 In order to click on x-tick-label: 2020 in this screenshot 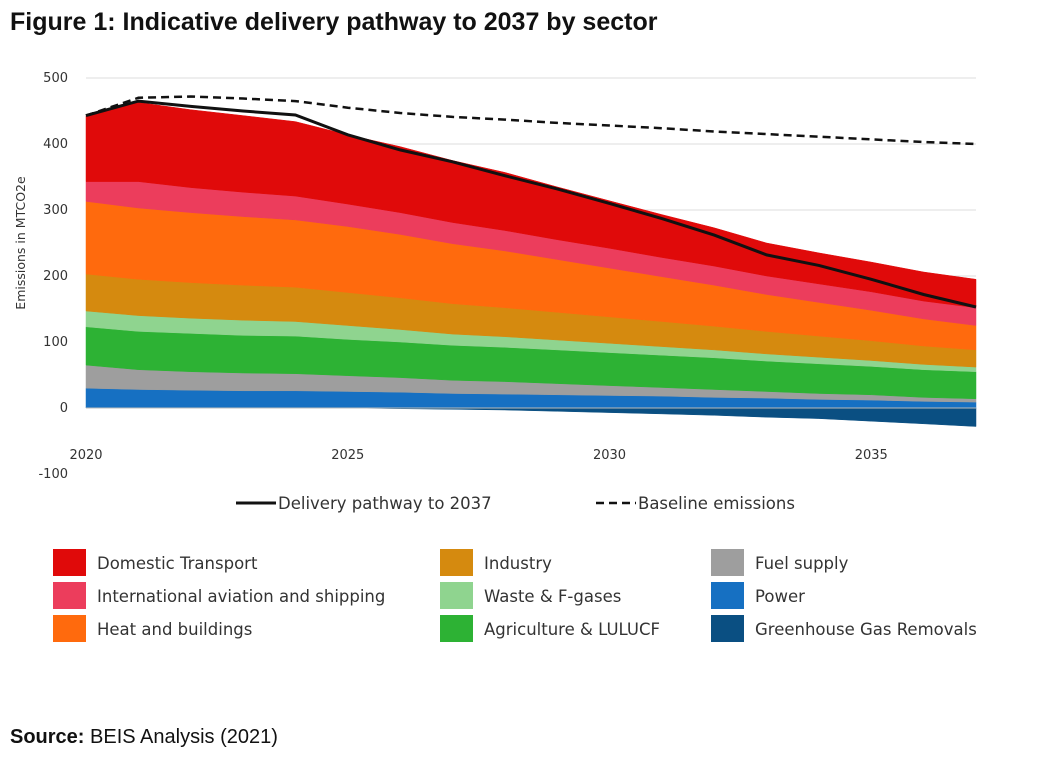, I will do `click(85, 455)`.